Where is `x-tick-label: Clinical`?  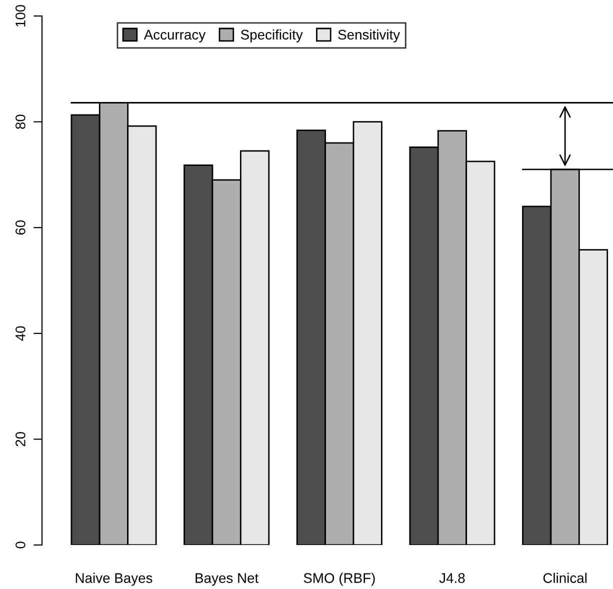
x-tick-label: Clinical is located at coordinates (565, 577).